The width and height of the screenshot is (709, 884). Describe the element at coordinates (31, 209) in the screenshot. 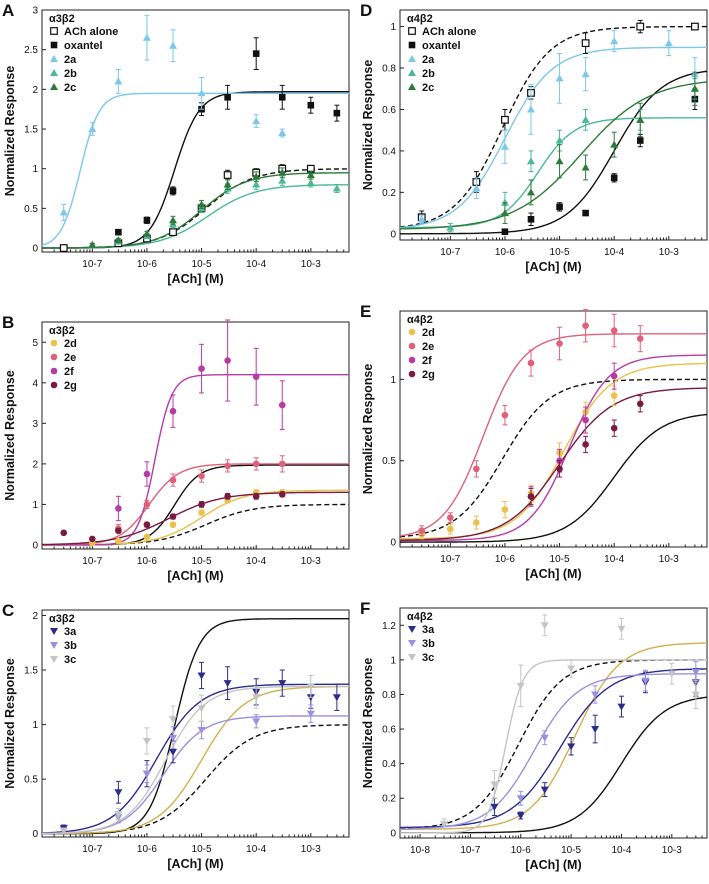

I see `y-tick-label: 0.5` at that location.